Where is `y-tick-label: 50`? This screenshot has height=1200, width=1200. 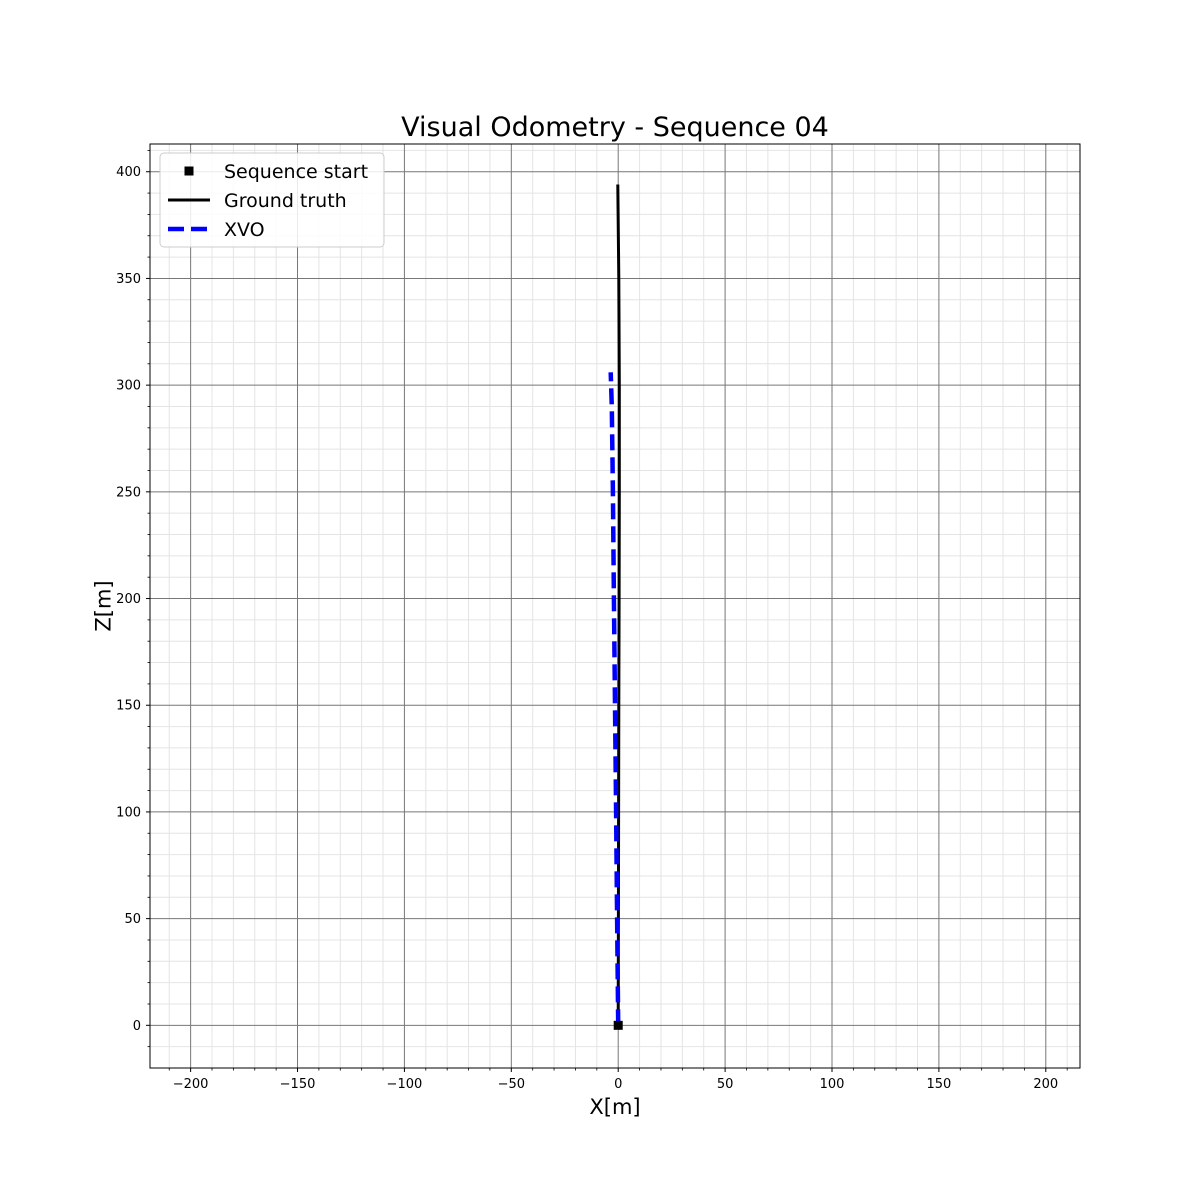 y-tick-label: 50 is located at coordinates (132, 919).